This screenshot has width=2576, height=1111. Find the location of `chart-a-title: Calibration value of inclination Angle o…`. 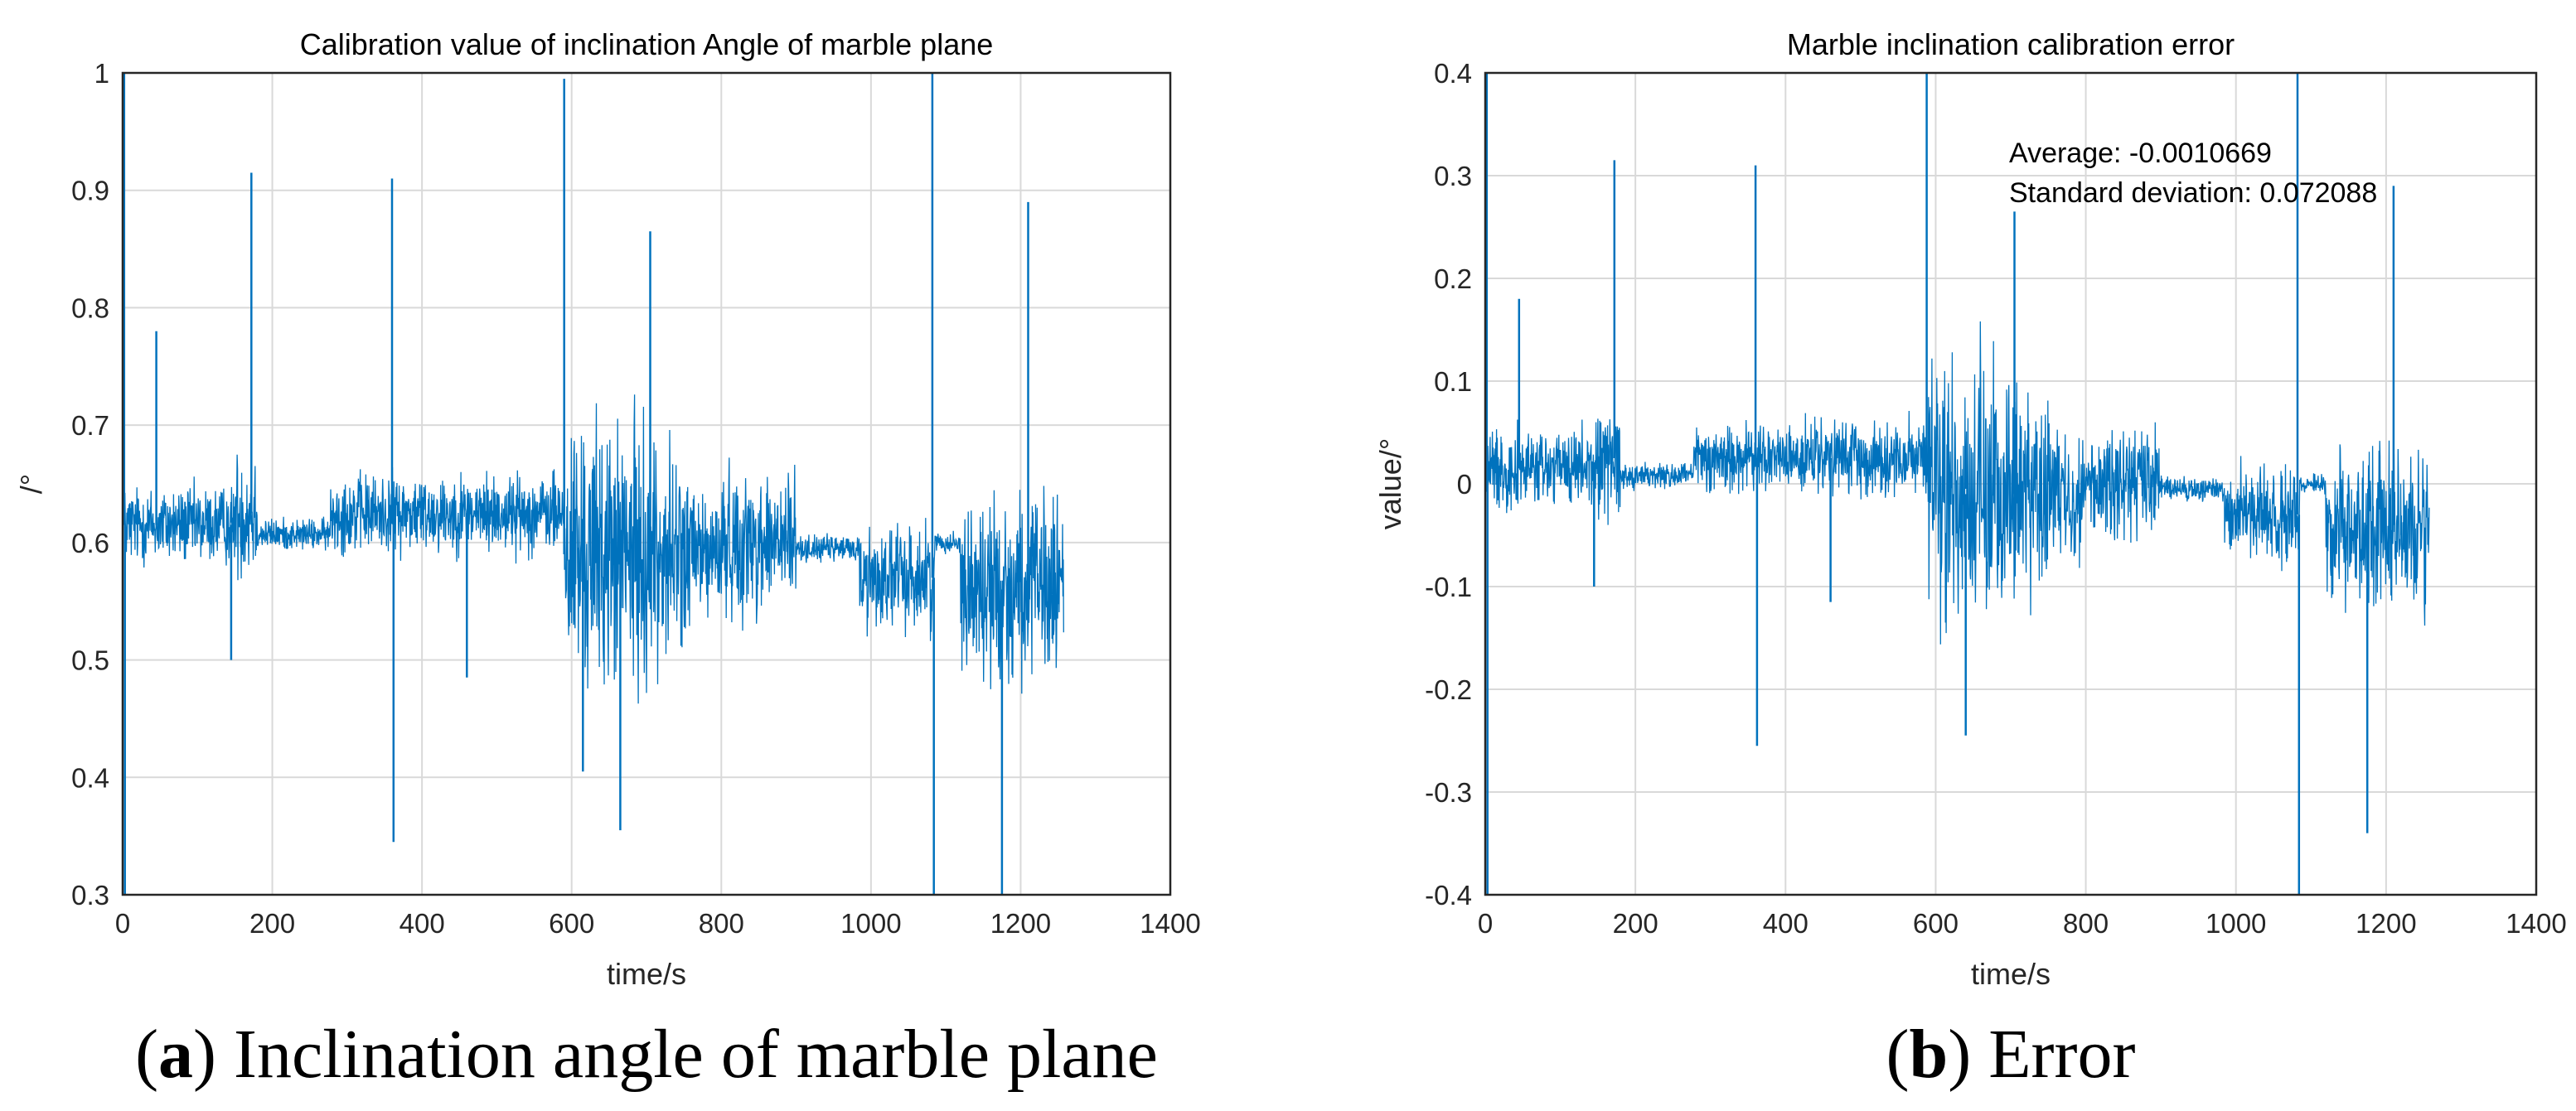

chart-a-title: Calibration value of inclination Angle o… is located at coordinates (647, 44).